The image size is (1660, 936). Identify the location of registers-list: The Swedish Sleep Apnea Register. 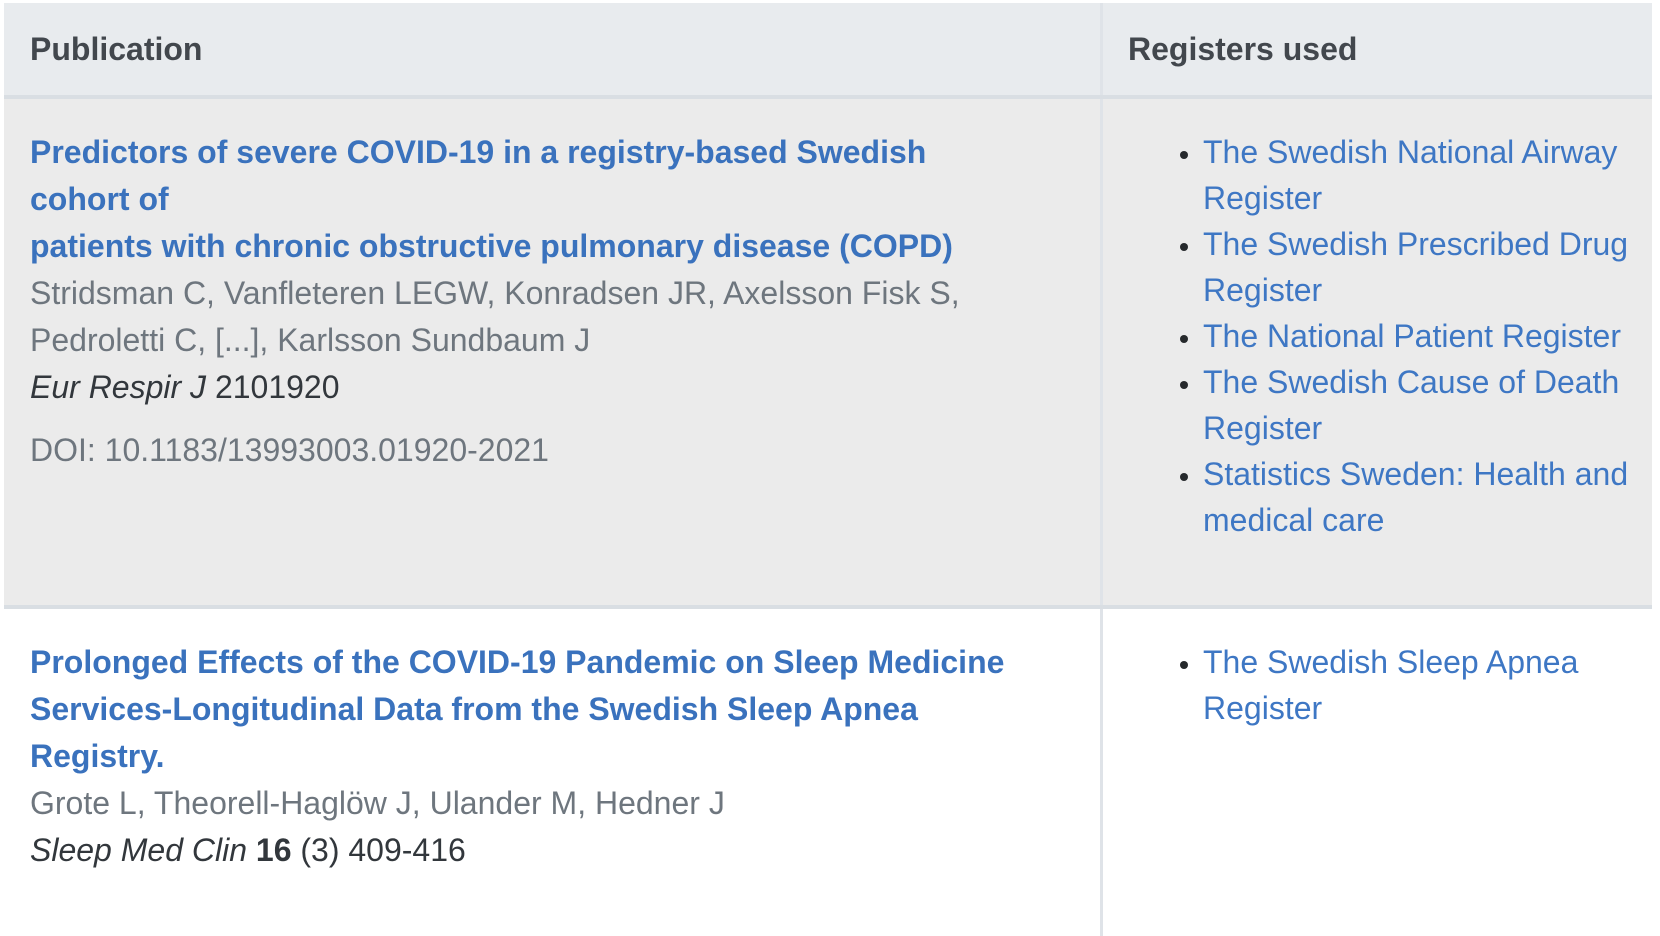
(1384, 685).